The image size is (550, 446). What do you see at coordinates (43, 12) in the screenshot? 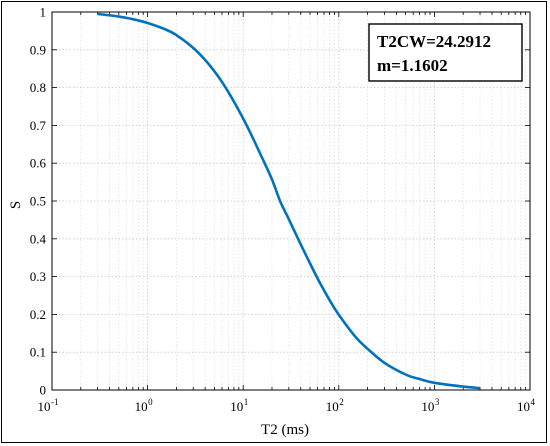
I see `y-tick-label: 1` at bounding box center [43, 12].